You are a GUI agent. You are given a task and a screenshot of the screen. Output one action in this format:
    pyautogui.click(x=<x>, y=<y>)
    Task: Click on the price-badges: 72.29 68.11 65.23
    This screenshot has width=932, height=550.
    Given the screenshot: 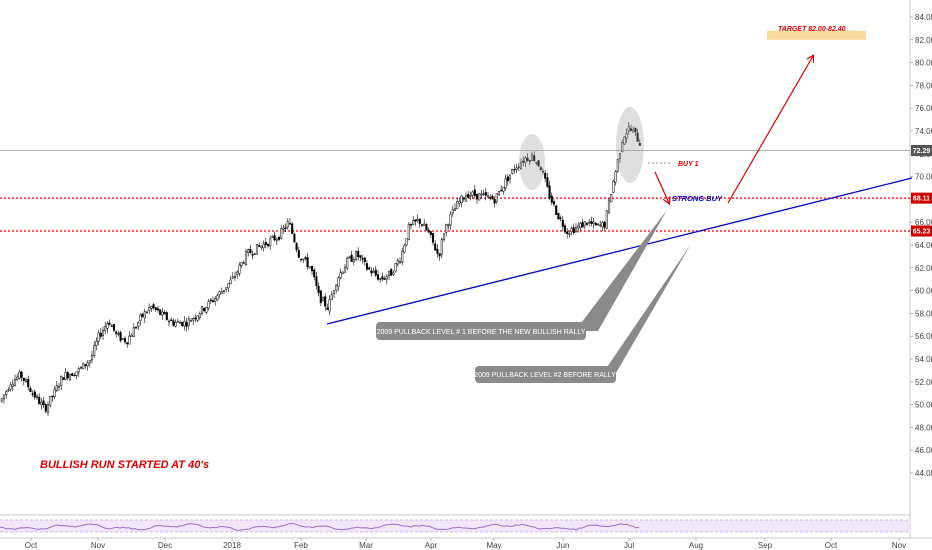 What is the action you would take?
    pyautogui.click(x=921, y=190)
    